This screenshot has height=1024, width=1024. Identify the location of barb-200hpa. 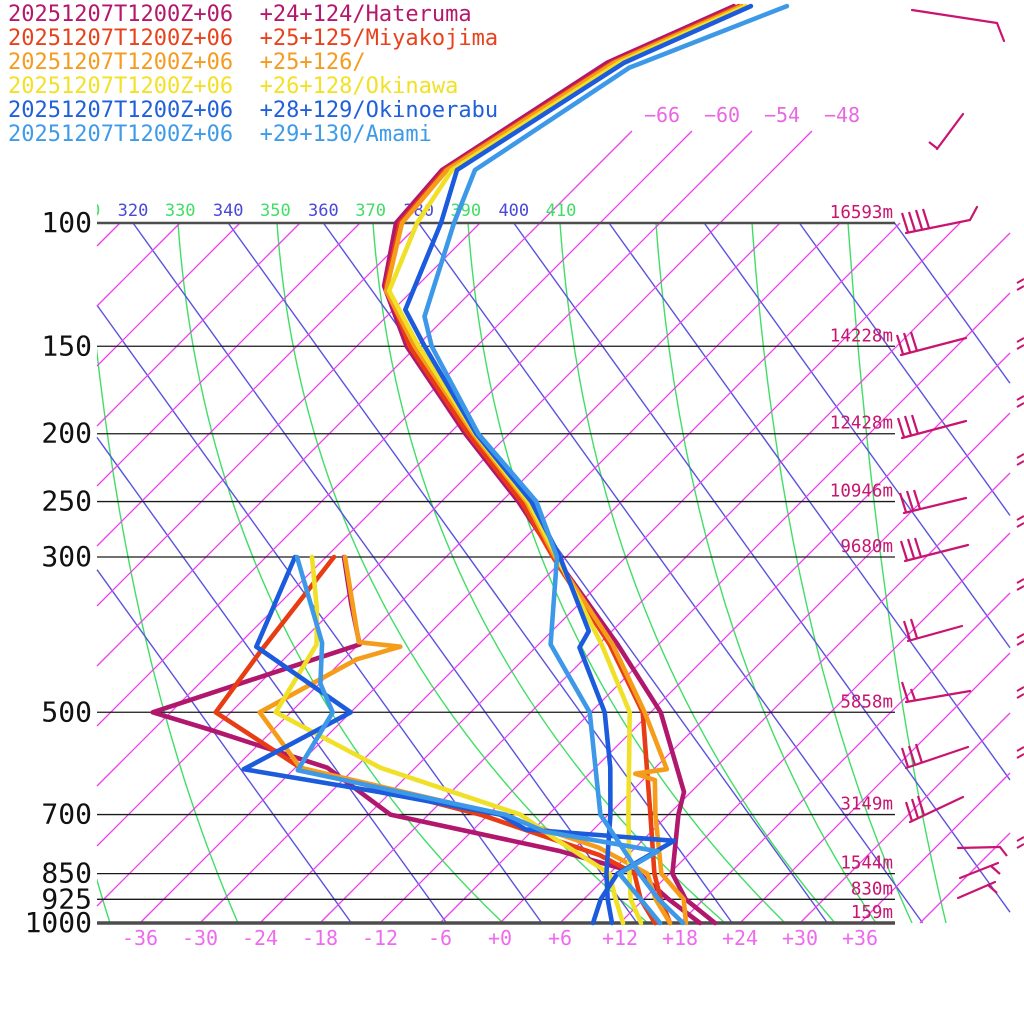
(932, 427).